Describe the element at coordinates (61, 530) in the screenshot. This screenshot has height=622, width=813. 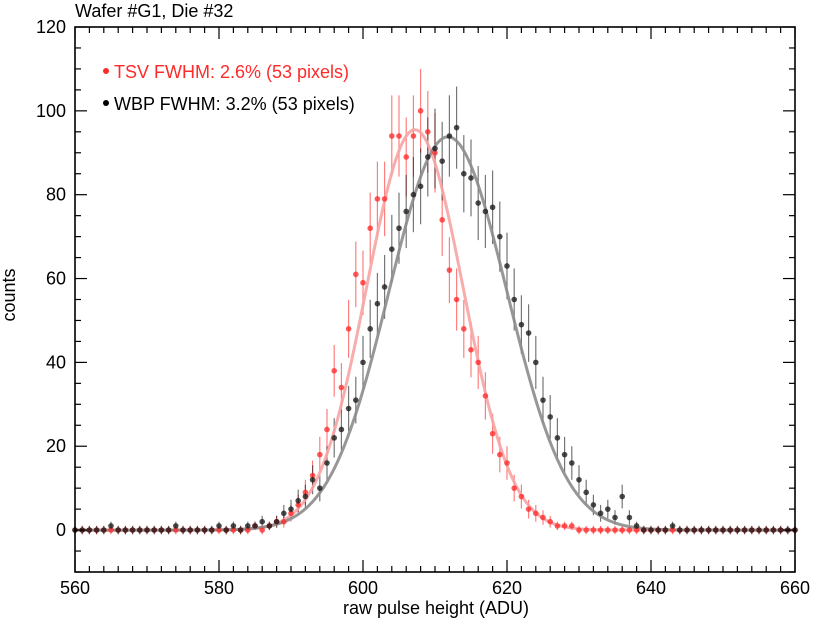
I see `y-tick-label: 0` at that location.